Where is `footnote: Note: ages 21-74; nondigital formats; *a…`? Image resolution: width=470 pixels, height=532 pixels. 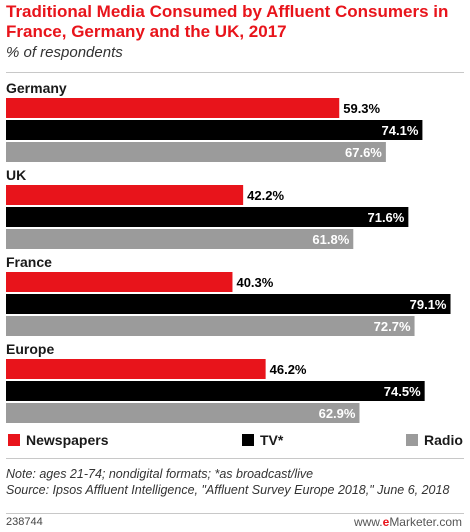
footnote: Note: ages 21-74; nondigital formats; *a… is located at coordinates (236, 482).